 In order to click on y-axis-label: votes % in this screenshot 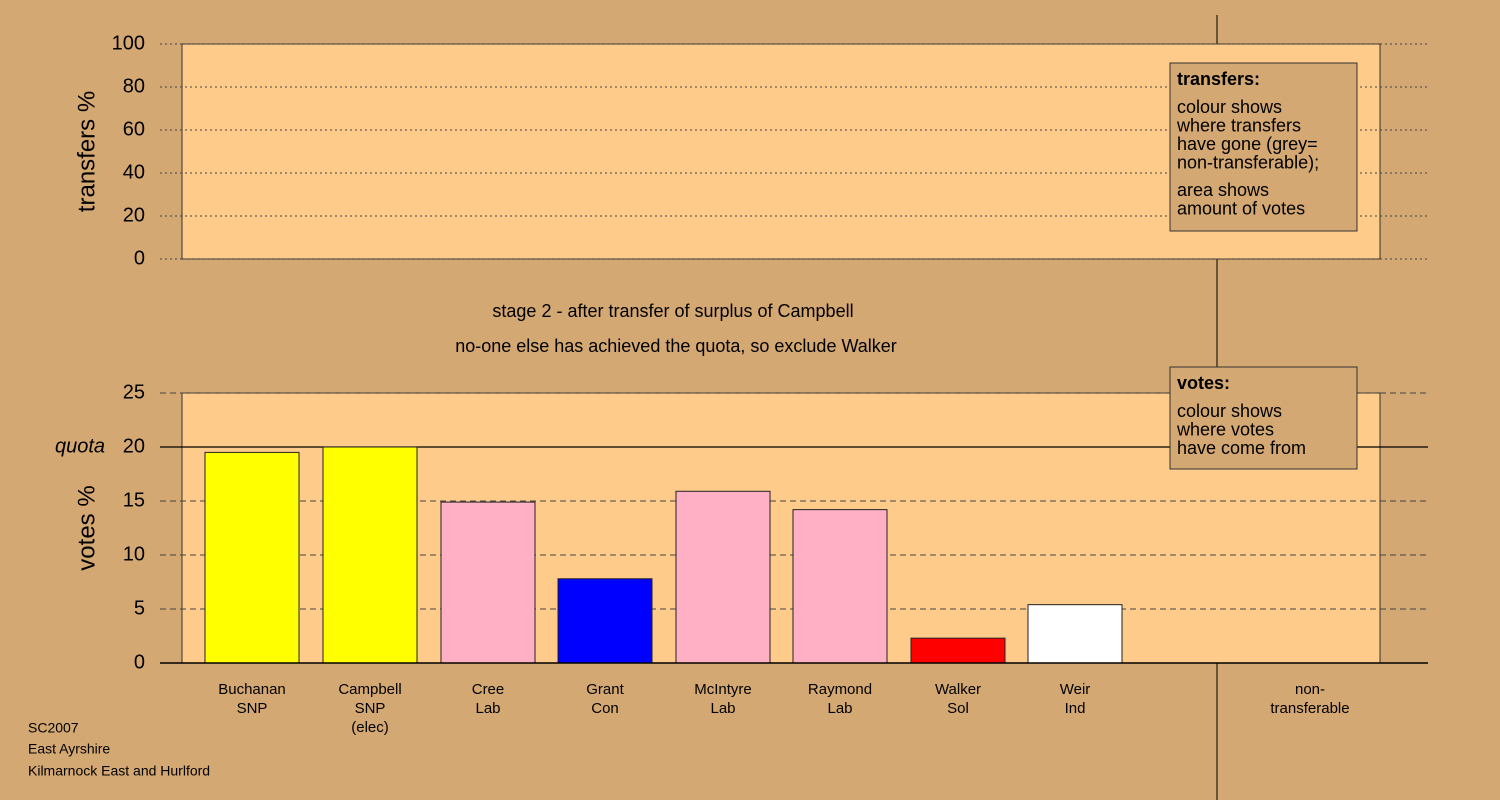, I will do `click(86, 527)`.